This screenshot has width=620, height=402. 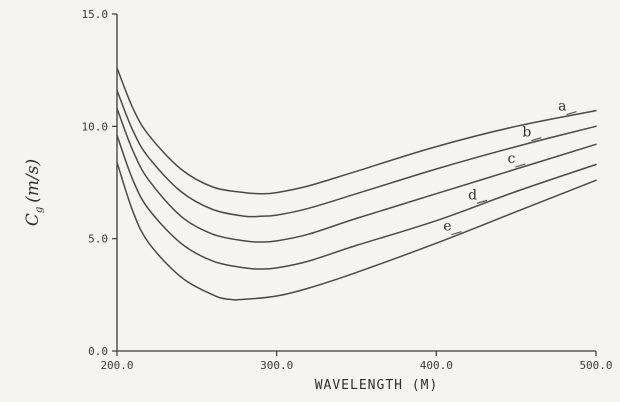 I want to click on y-axis-units: (m/s), so click(x=33, y=181).